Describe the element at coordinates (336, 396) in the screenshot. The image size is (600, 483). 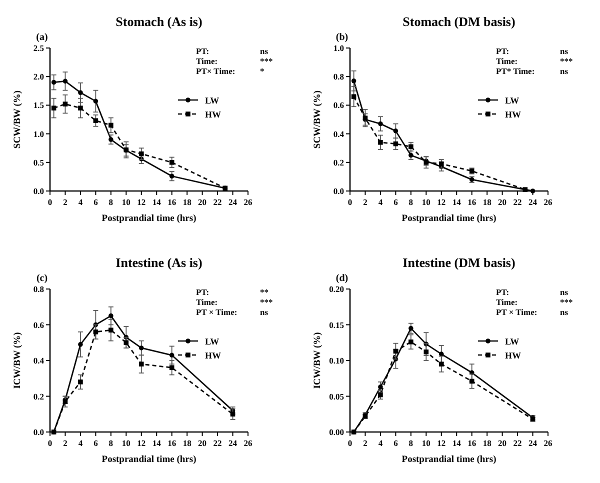
I see `y-tick-label: 0.05` at that location.